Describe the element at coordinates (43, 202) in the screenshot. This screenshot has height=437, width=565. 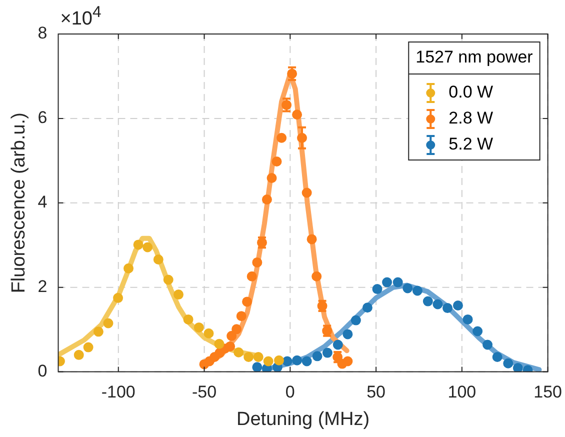
I see `y-tick-label: 4` at that location.